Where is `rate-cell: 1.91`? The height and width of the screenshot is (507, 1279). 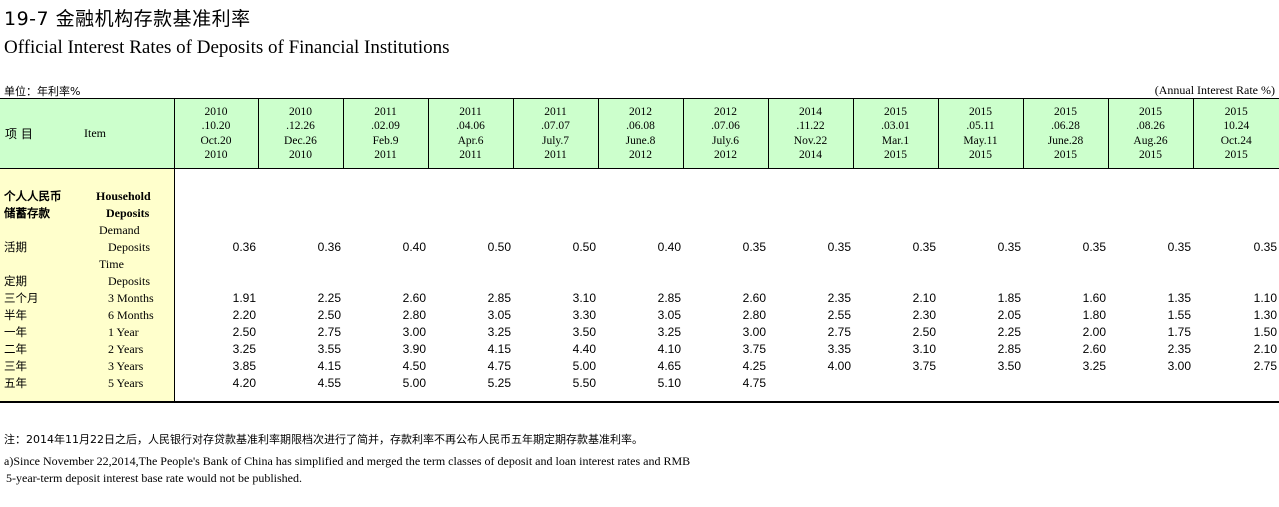 rate-cell: 1.91 is located at coordinates (244, 297).